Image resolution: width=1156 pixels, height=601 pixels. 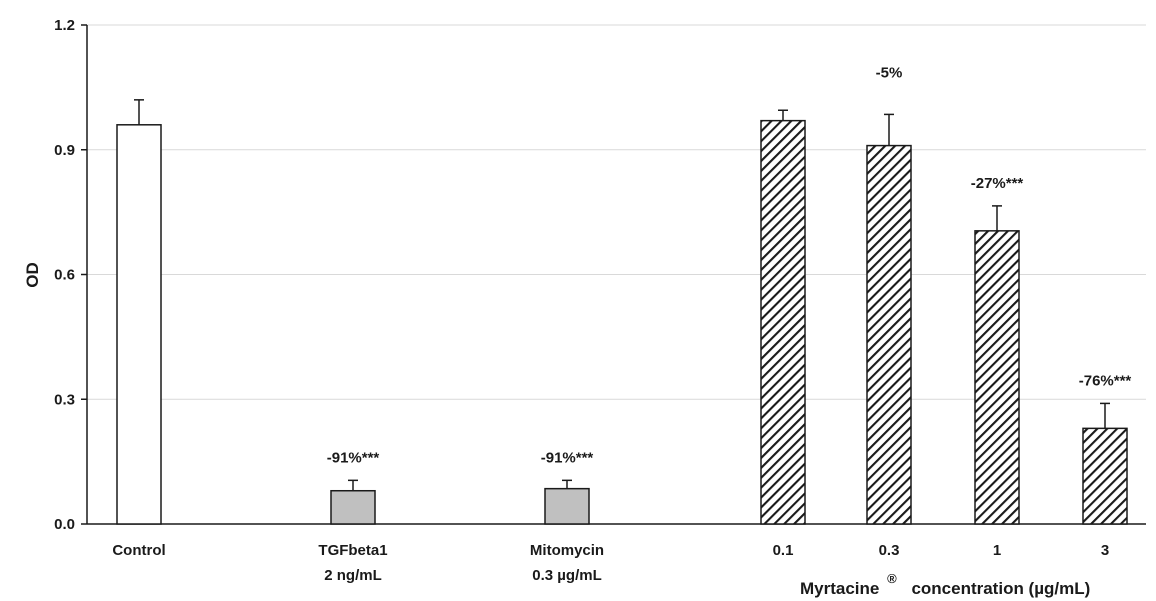 What do you see at coordinates (64, 25) in the screenshot?
I see `y-tick-label: 1.2` at bounding box center [64, 25].